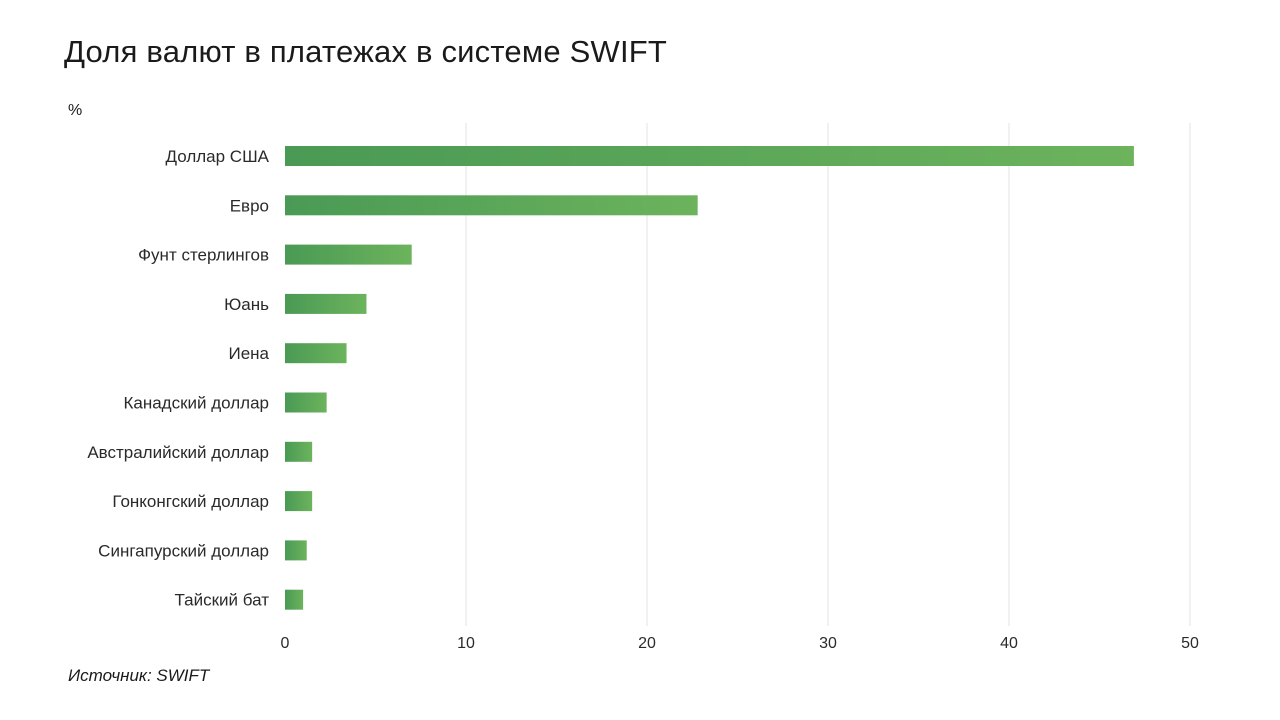 This screenshot has height=720, width=1280. Describe the element at coordinates (246, 304) in the screenshot. I see `category-label: Юань` at that location.